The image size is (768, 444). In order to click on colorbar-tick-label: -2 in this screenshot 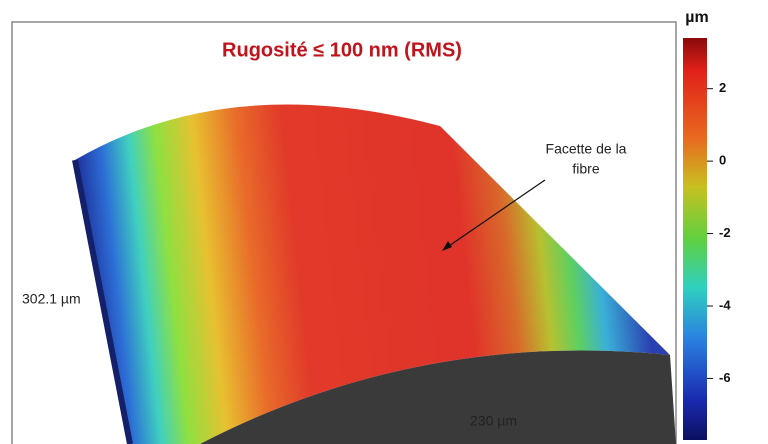, I will do `click(725, 232)`.